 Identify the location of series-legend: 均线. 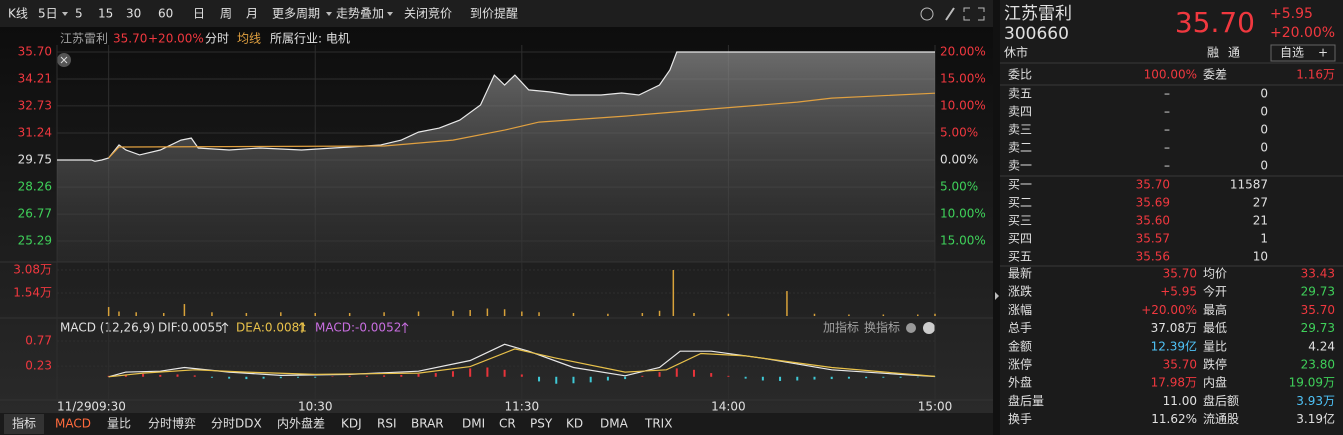
(249, 39).